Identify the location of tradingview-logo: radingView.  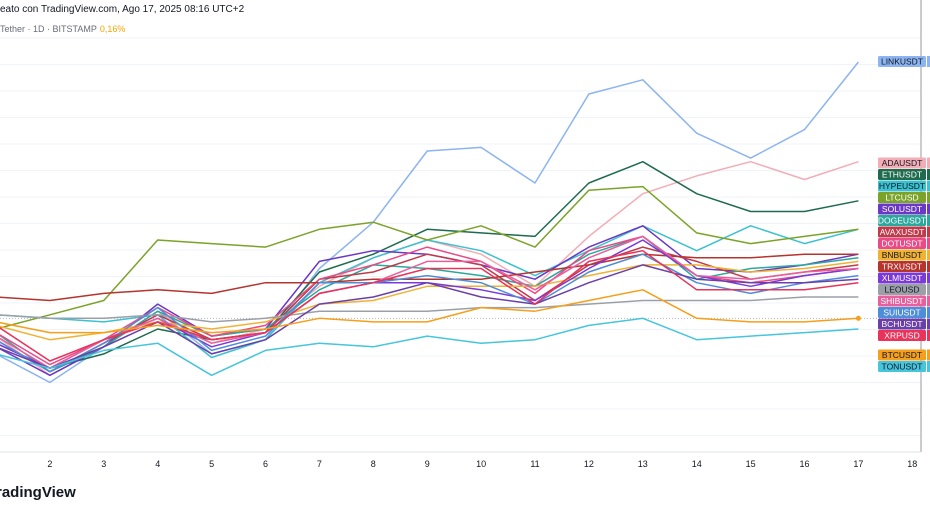
(38, 492).